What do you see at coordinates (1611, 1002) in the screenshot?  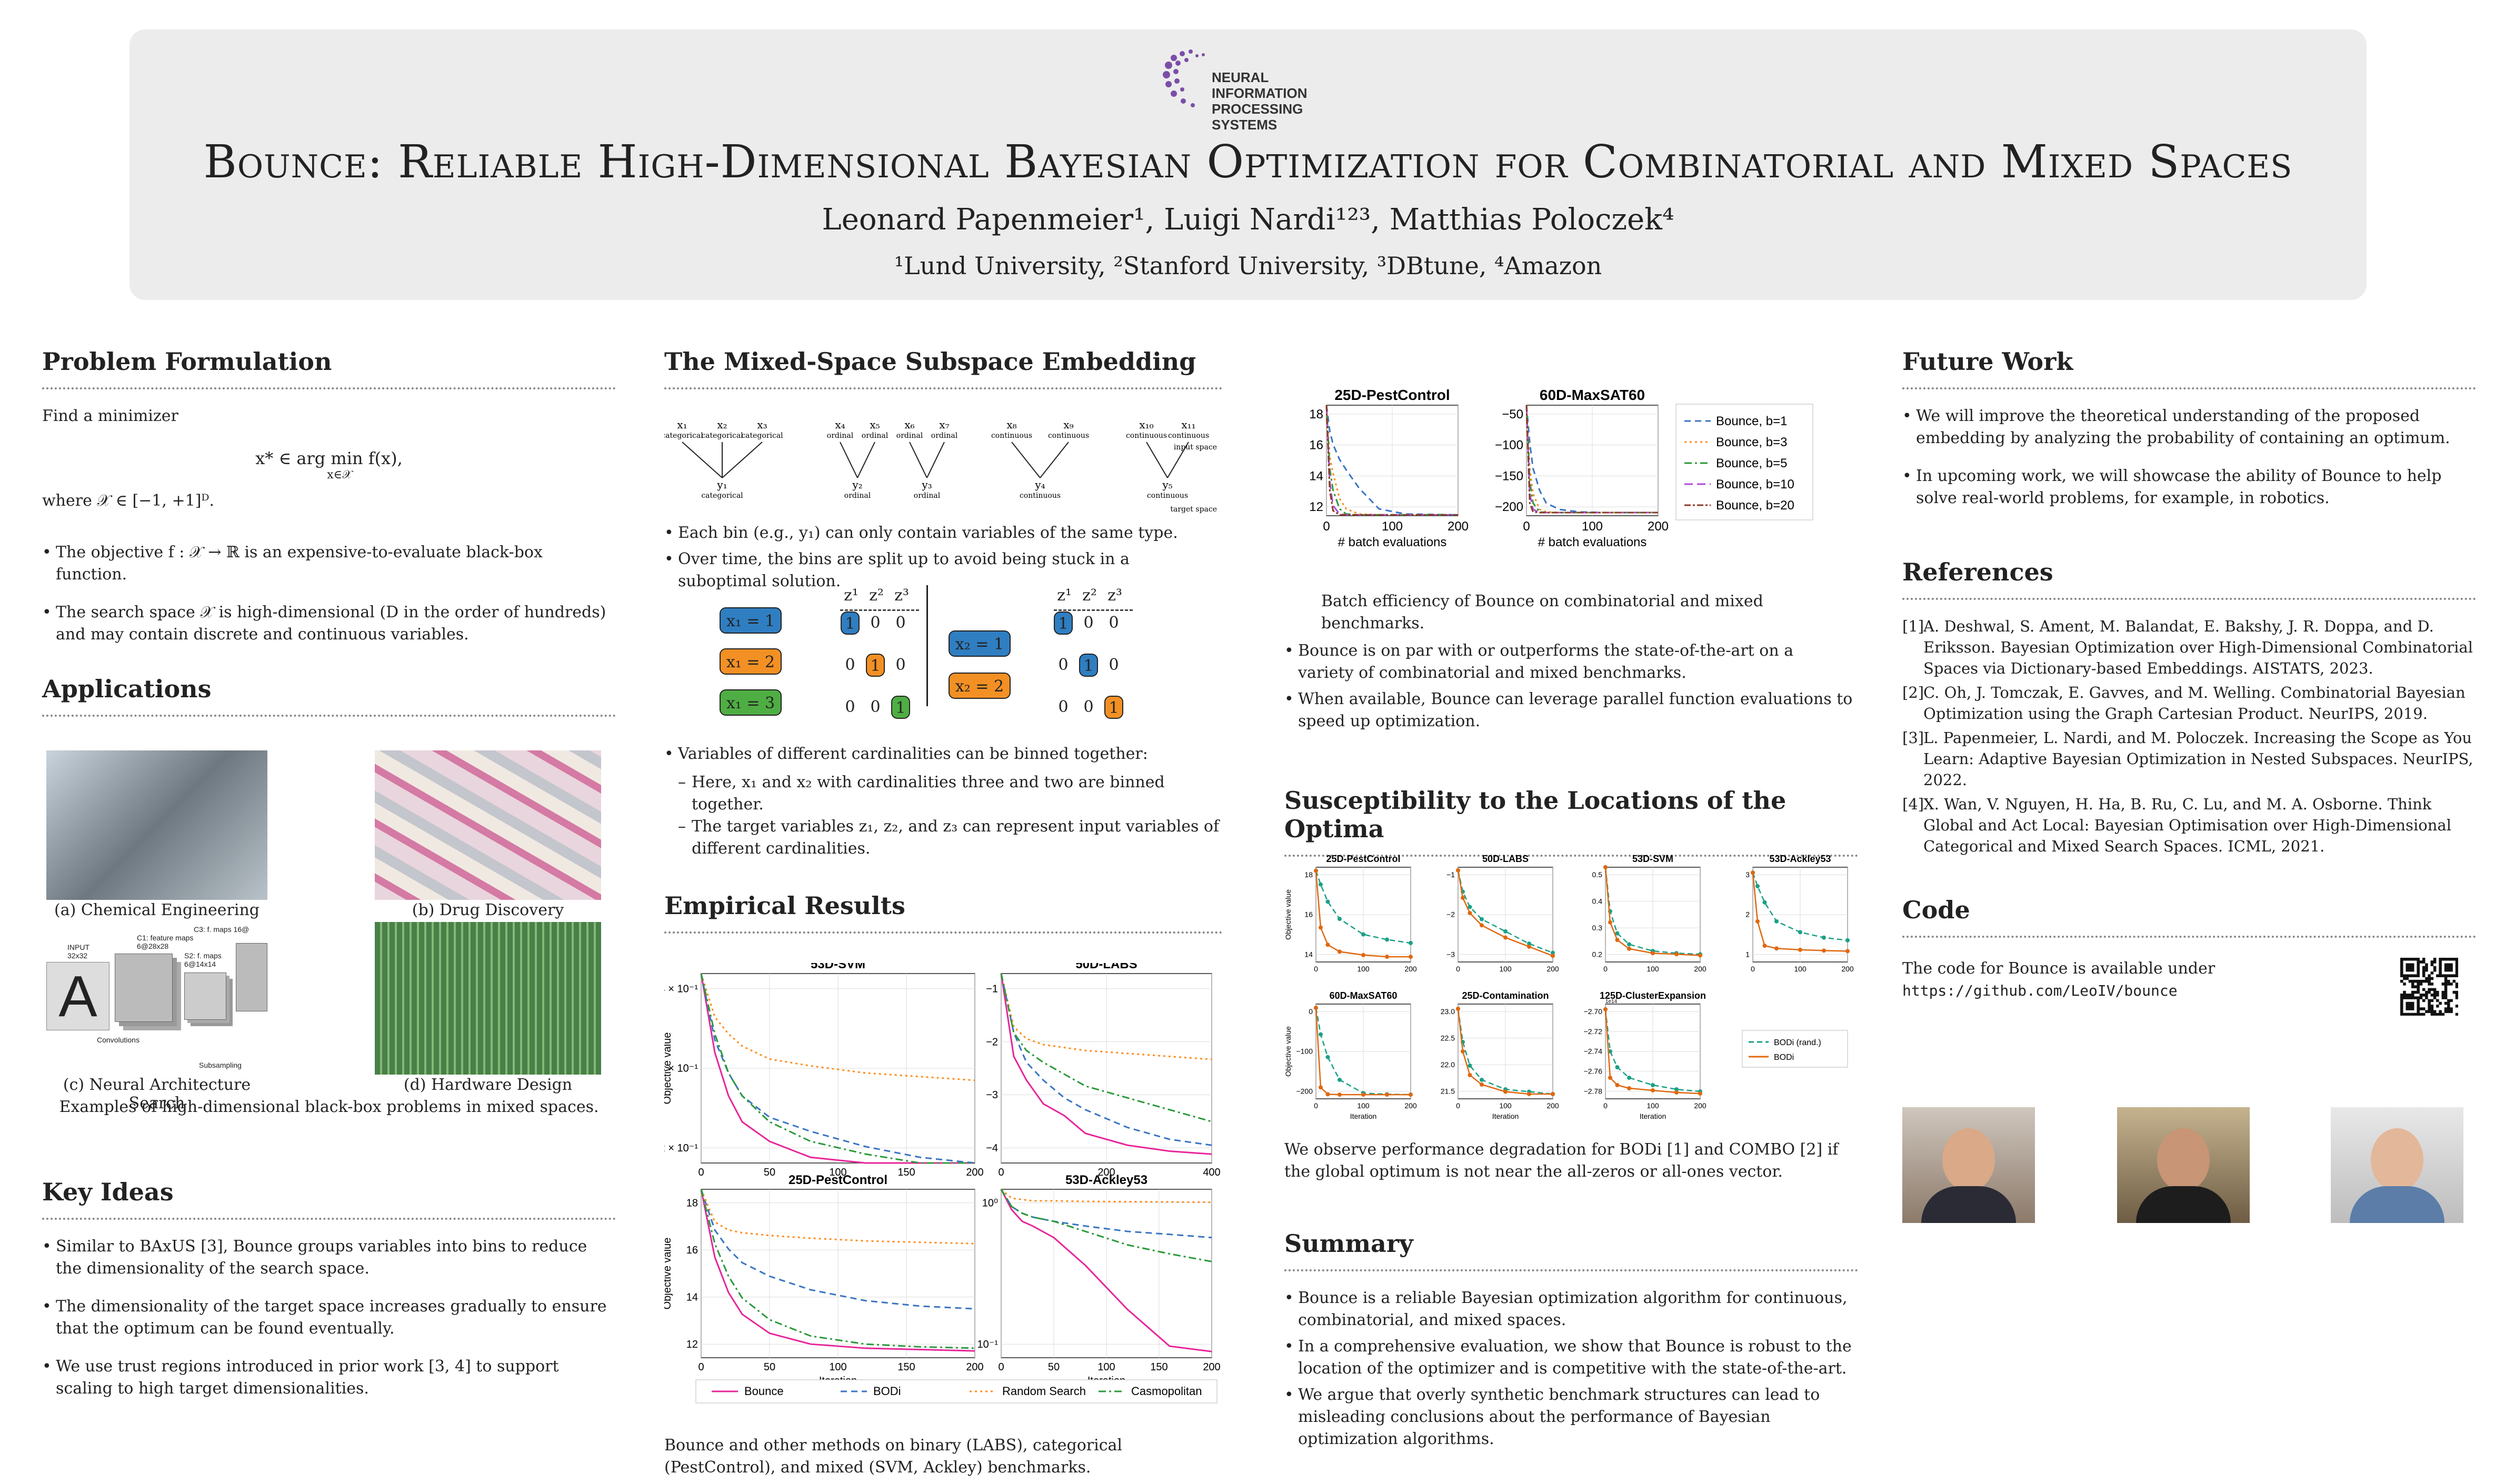 I see `axis-exponent: 1e14` at bounding box center [1611, 1002].